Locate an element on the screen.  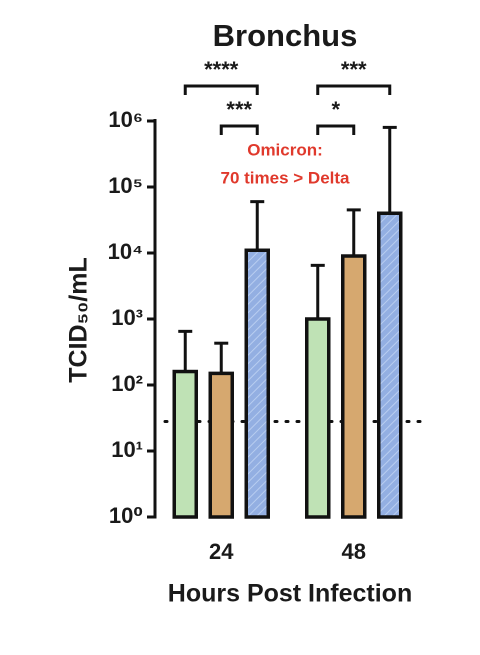
significance-label: * is located at coordinates (335, 109).